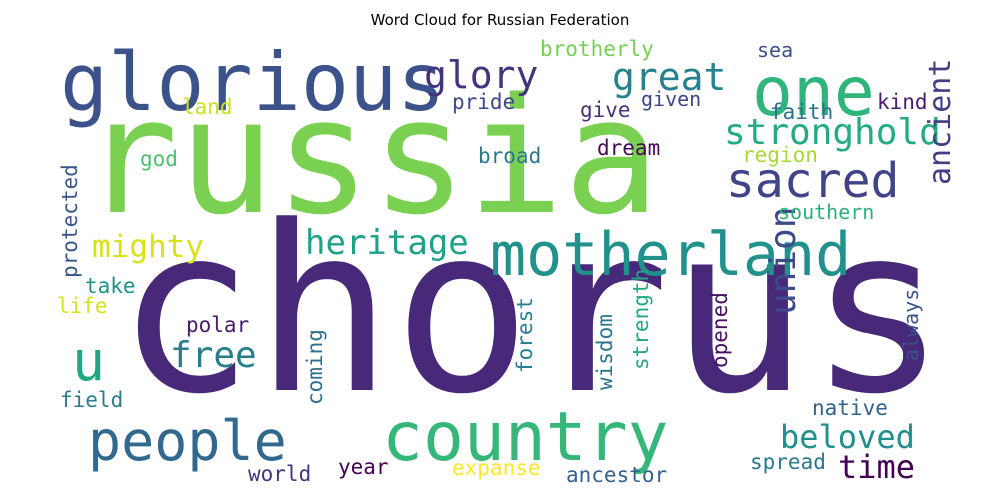  Describe the element at coordinates (110, 286) in the screenshot. I see `word-take: take` at that location.